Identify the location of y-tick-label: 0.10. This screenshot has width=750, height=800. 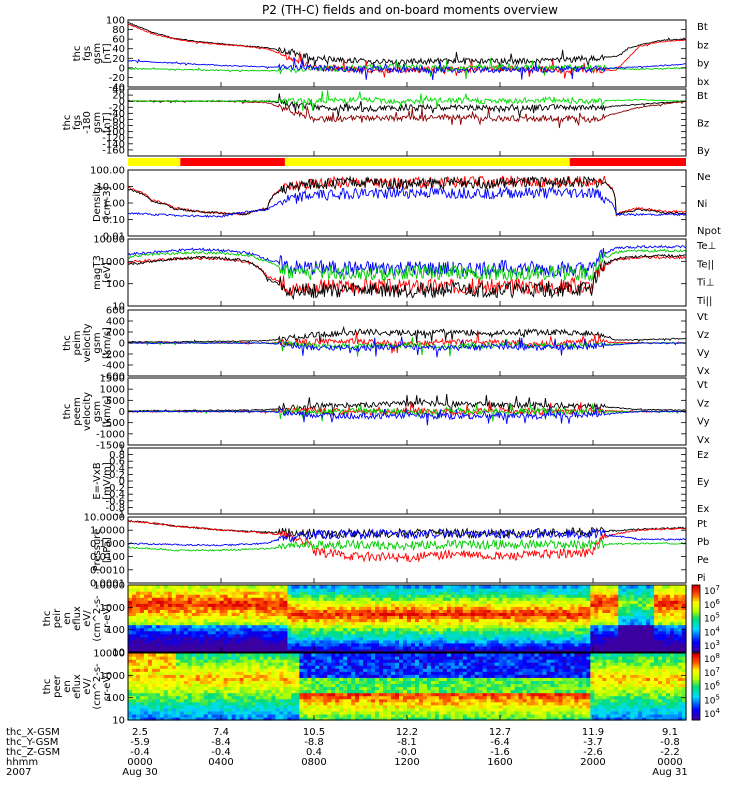
(114, 220).